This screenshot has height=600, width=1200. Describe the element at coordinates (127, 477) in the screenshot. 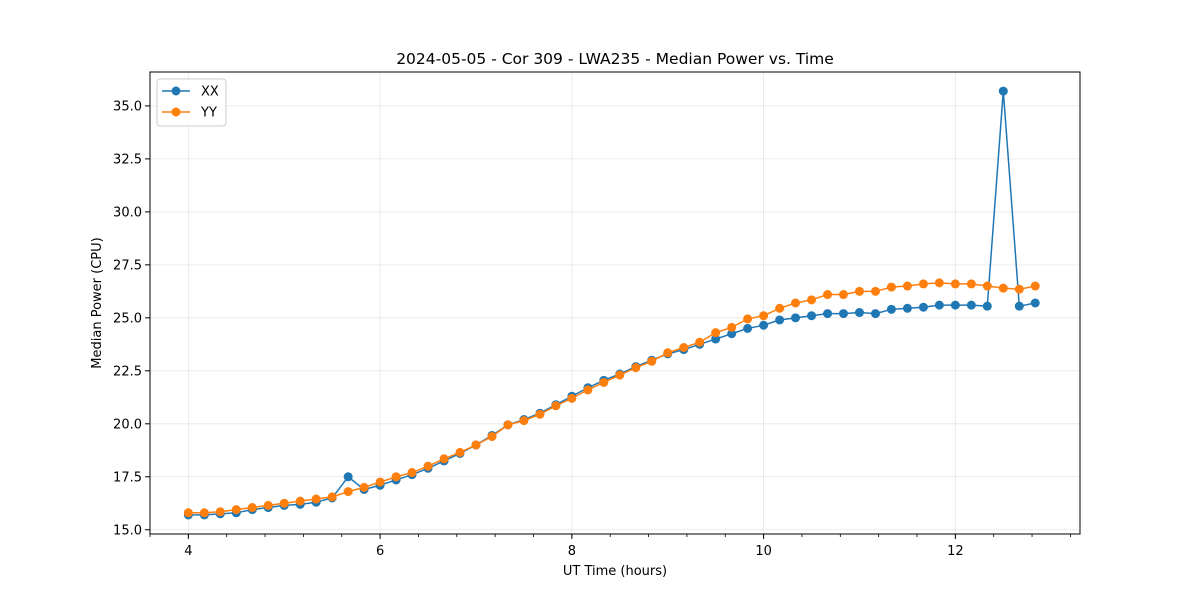

I see `y-tick-label: 17.5` at that location.